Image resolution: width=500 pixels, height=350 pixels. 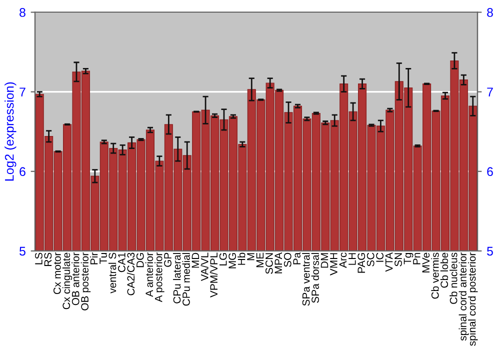 I want to click on x-tick-label: MVe, so click(x=426, y=262).